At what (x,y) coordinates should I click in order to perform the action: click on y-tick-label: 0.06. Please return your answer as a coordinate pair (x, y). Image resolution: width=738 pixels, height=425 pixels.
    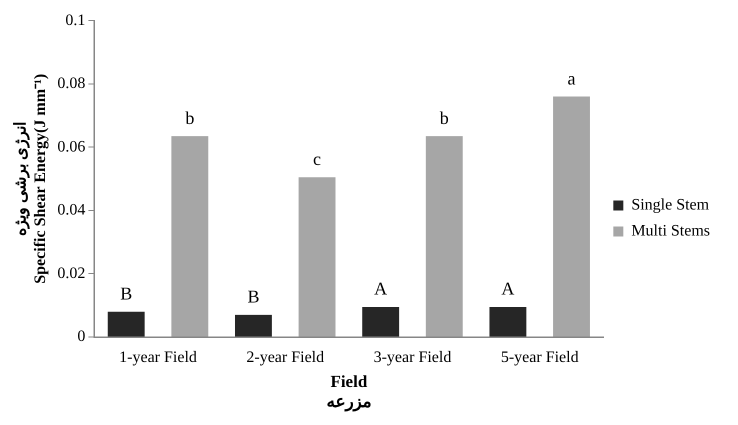
    Looking at the image, I should click on (71, 147).